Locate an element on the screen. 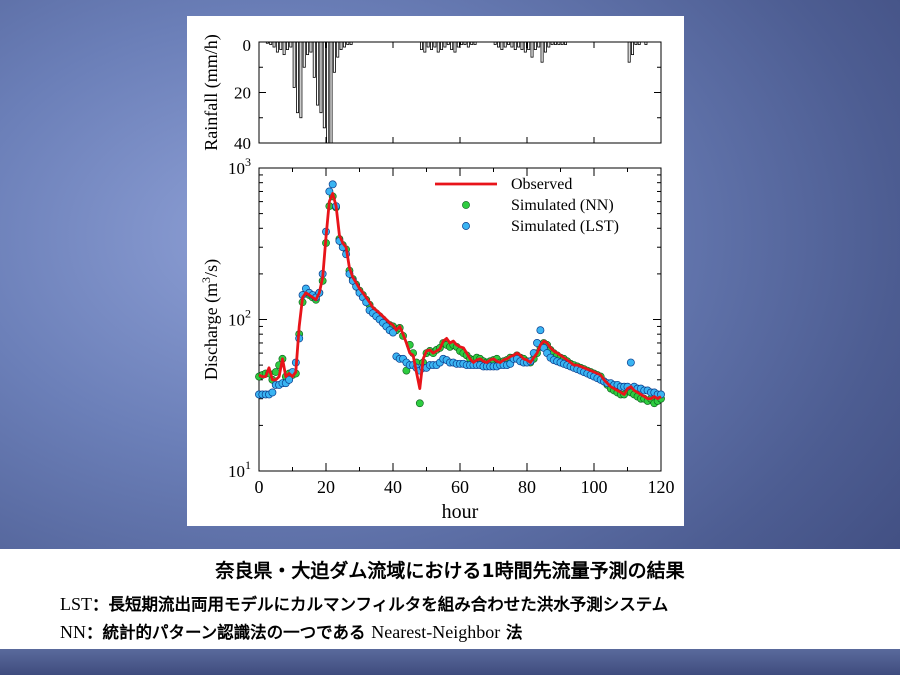 The width and height of the screenshot is (900, 675). bottom-bar is located at coordinates (450, 662).